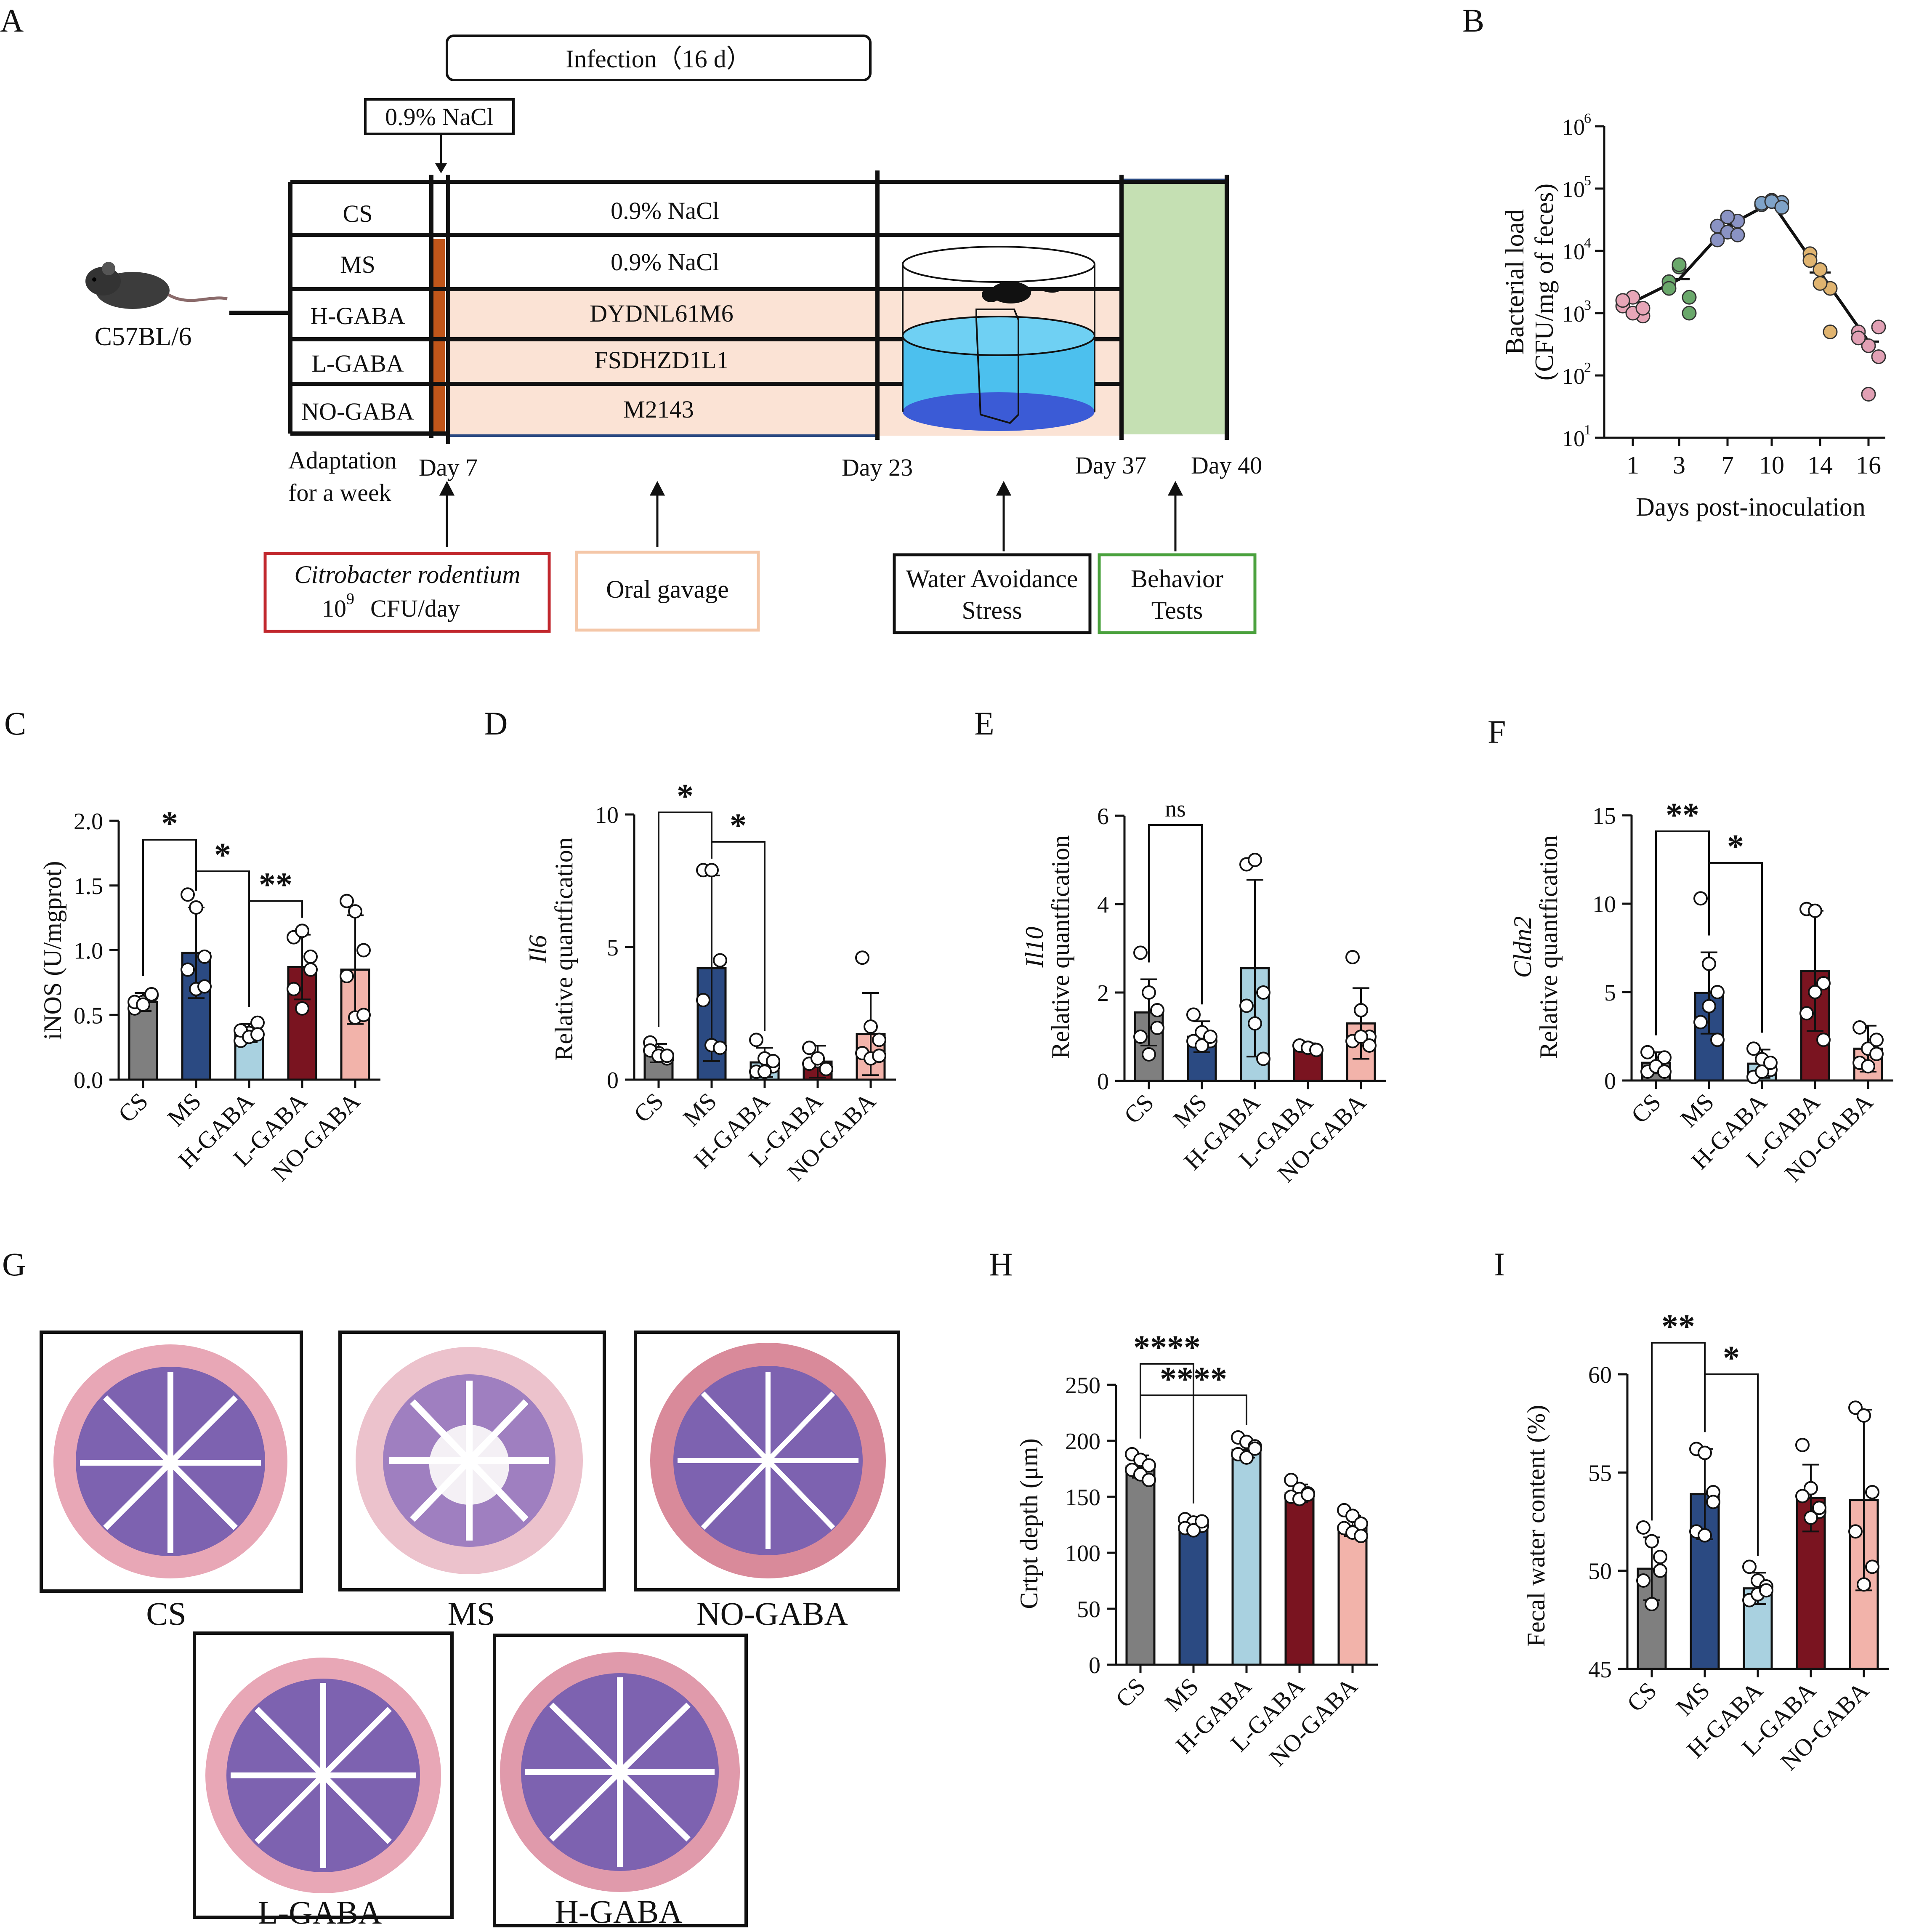 The height and width of the screenshot is (1932, 1911). I want to click on day-23-label: Day 23, so click(877, 467).